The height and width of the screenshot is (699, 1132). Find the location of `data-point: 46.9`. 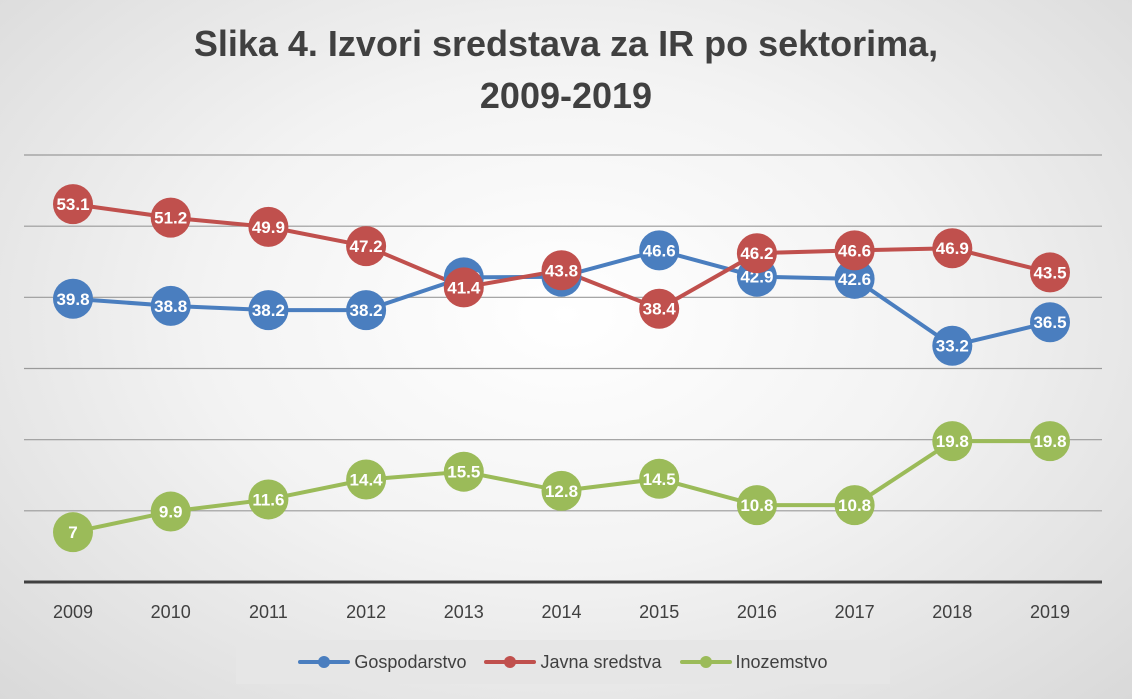

data-point: 46.9 is located at coordinates (952, 248).